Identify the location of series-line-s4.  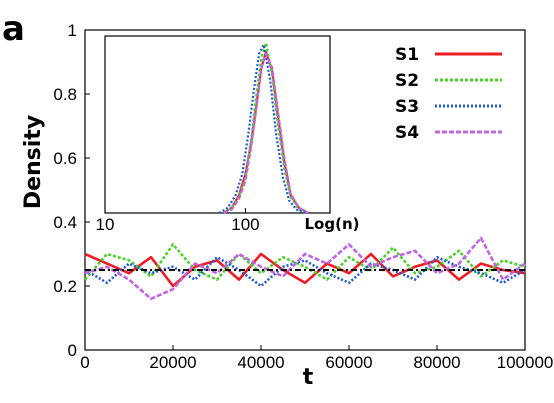
(305, 268).